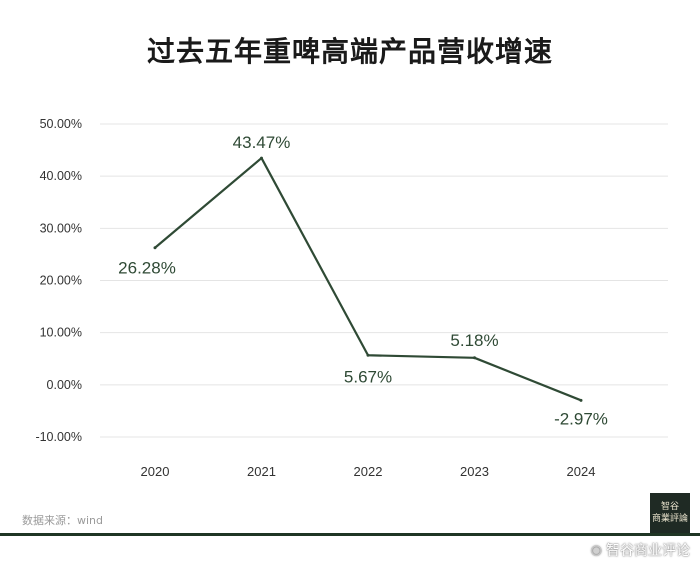 This screenshot has height=567, width=700. Describe the element at coordinates (670, 513) in the screenshot. I see `brand-logo-stamp: 智谷 商業評論` at that location.